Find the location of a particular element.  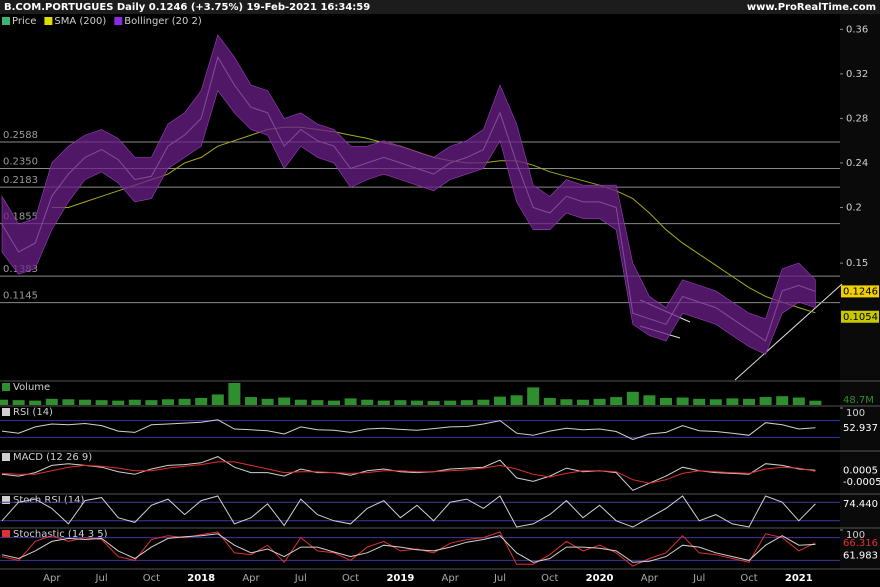

panel-title: Volume is located at coordinates (31, 387).